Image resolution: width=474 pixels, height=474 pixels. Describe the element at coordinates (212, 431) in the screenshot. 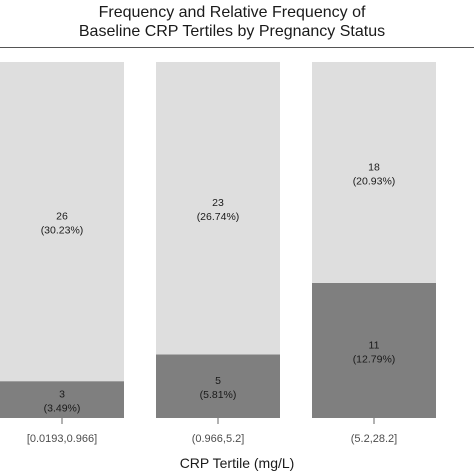

I see `x-axis: [0.0193,0.966] (0.966,5.2] (5.2,28.2]` at that location.